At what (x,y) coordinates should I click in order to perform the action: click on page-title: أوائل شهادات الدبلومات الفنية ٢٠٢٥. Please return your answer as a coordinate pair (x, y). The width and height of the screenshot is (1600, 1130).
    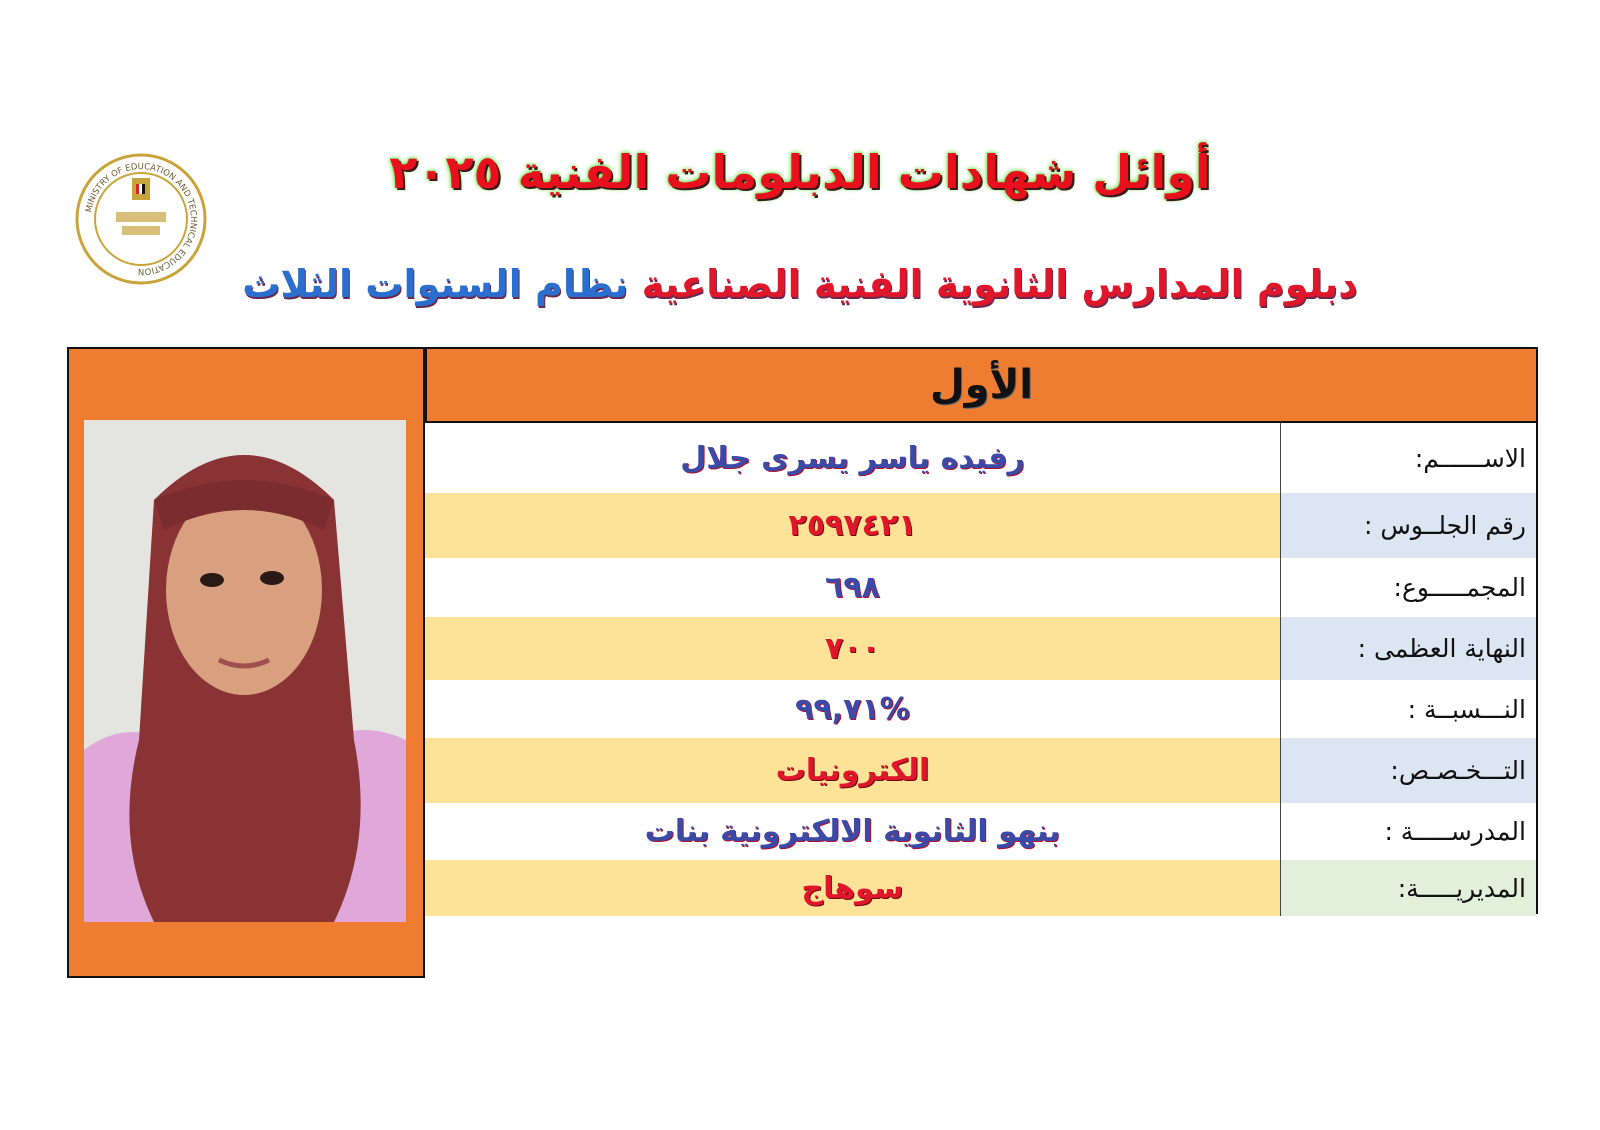
    Looking at the image, I should click on (800, 172).